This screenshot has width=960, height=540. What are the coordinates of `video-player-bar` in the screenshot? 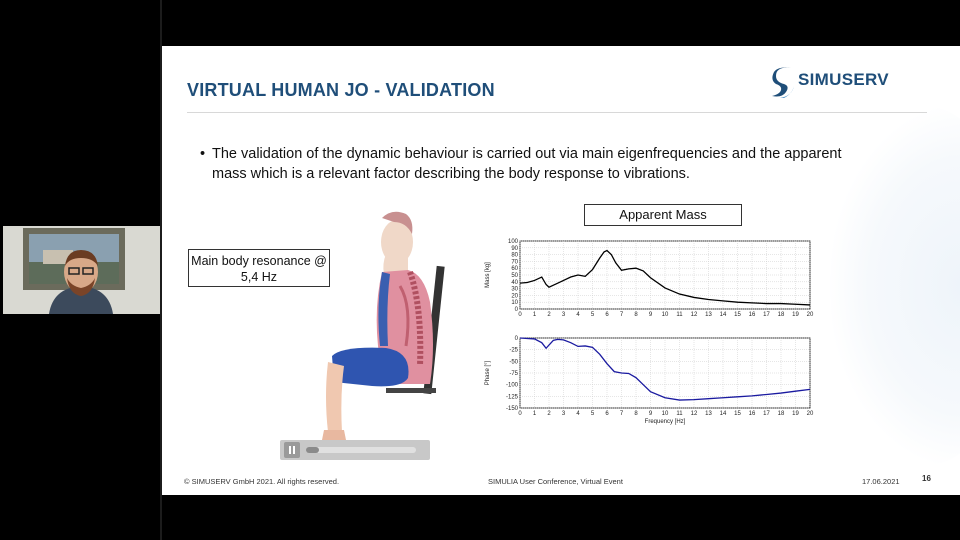 It's located at (355, 450).